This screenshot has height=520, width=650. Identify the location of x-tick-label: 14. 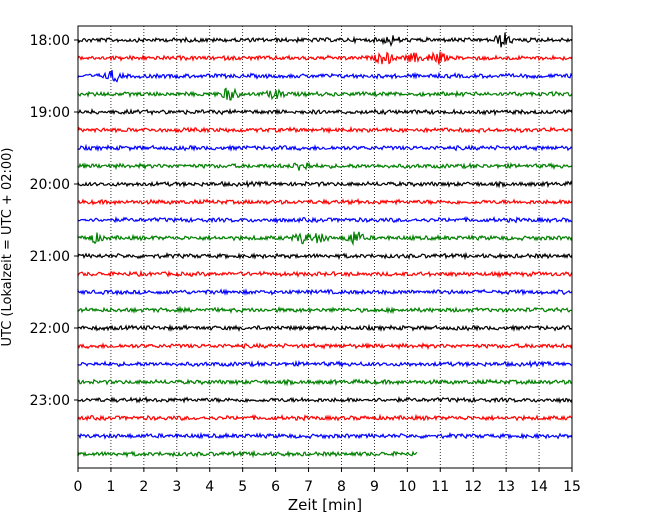
(539, 487).